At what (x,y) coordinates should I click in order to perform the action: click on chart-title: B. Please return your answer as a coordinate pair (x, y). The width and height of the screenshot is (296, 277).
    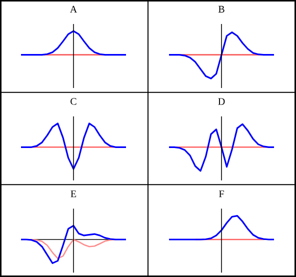
    Looking at the image, I should click on (221, 9).